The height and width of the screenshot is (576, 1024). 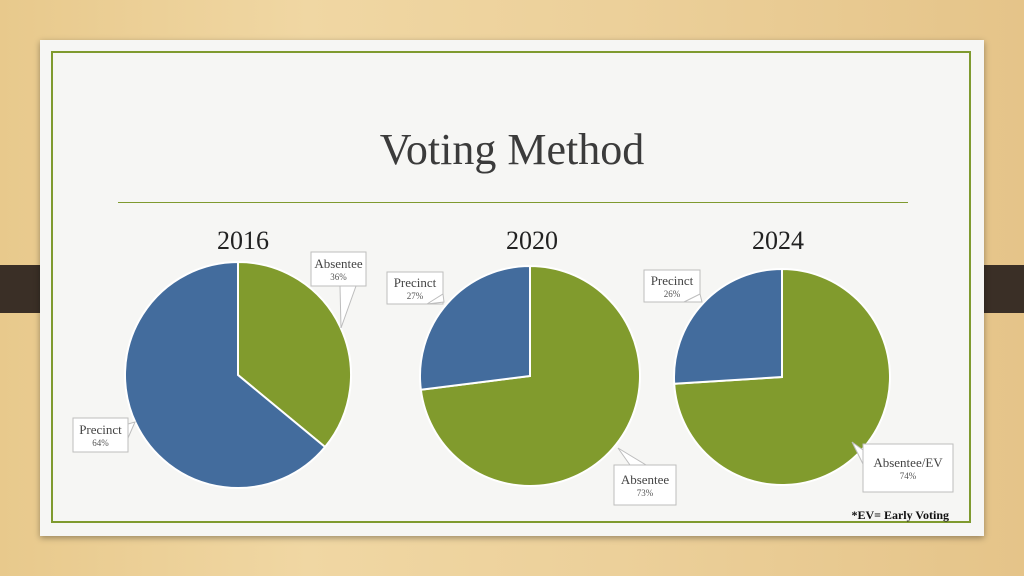 I want to click on footnote: *EV= Early Voting, so click(x=900, y=515).